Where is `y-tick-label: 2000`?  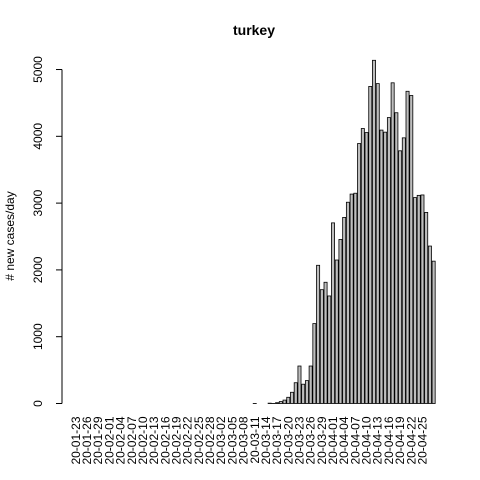
y-tick-label: 2000 is located at coordinates (38, 269).